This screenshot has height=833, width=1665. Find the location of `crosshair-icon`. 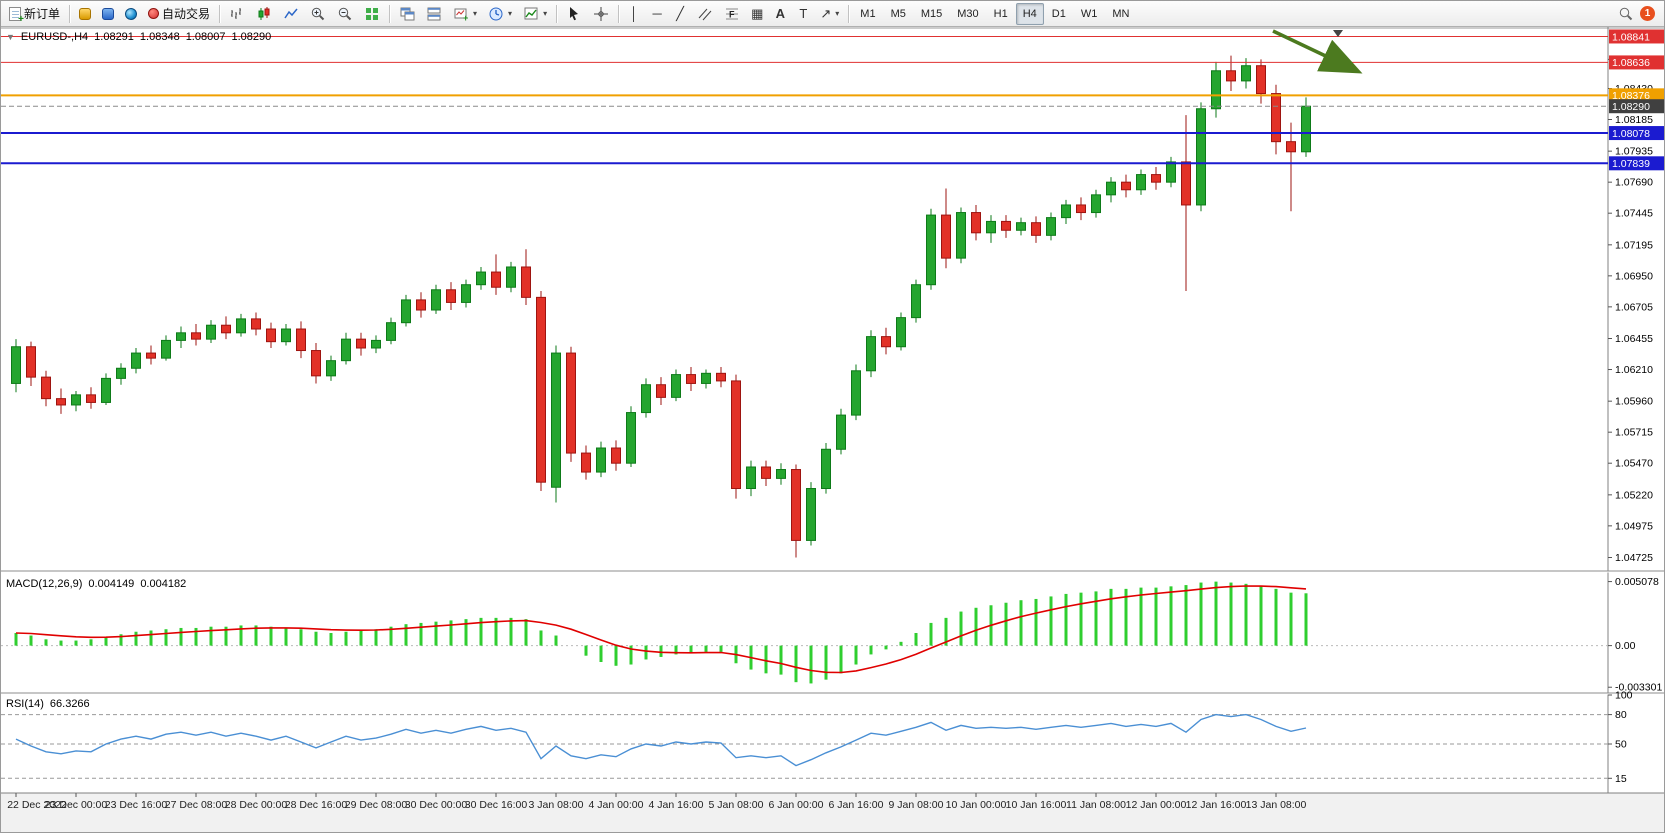

crosshair-icon is located at coordinates (601, 13).